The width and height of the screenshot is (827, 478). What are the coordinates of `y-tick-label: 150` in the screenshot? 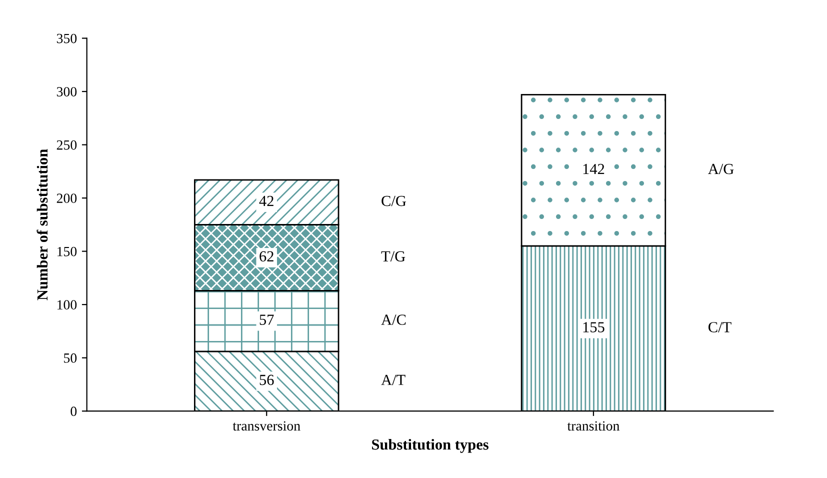 It's located at (67, 251).